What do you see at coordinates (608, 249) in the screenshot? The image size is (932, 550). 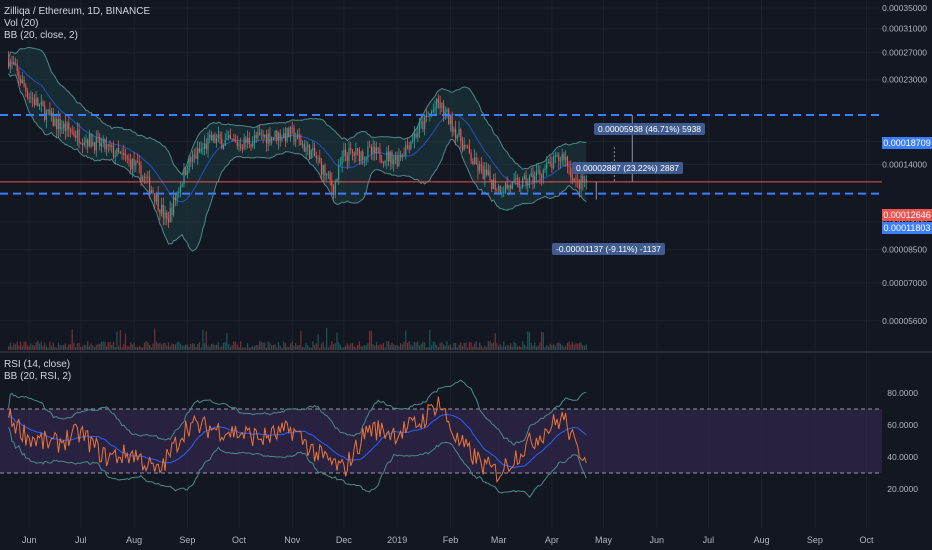 I see `measure-label-3: -0.00001137 (-9.11%) -1137` at bounding box center [608, 249].